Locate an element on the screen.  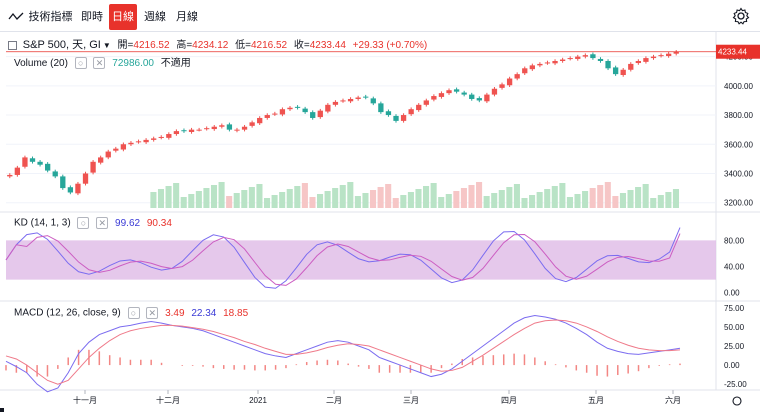
close-label: 收 is located at coordinates (298, 45).